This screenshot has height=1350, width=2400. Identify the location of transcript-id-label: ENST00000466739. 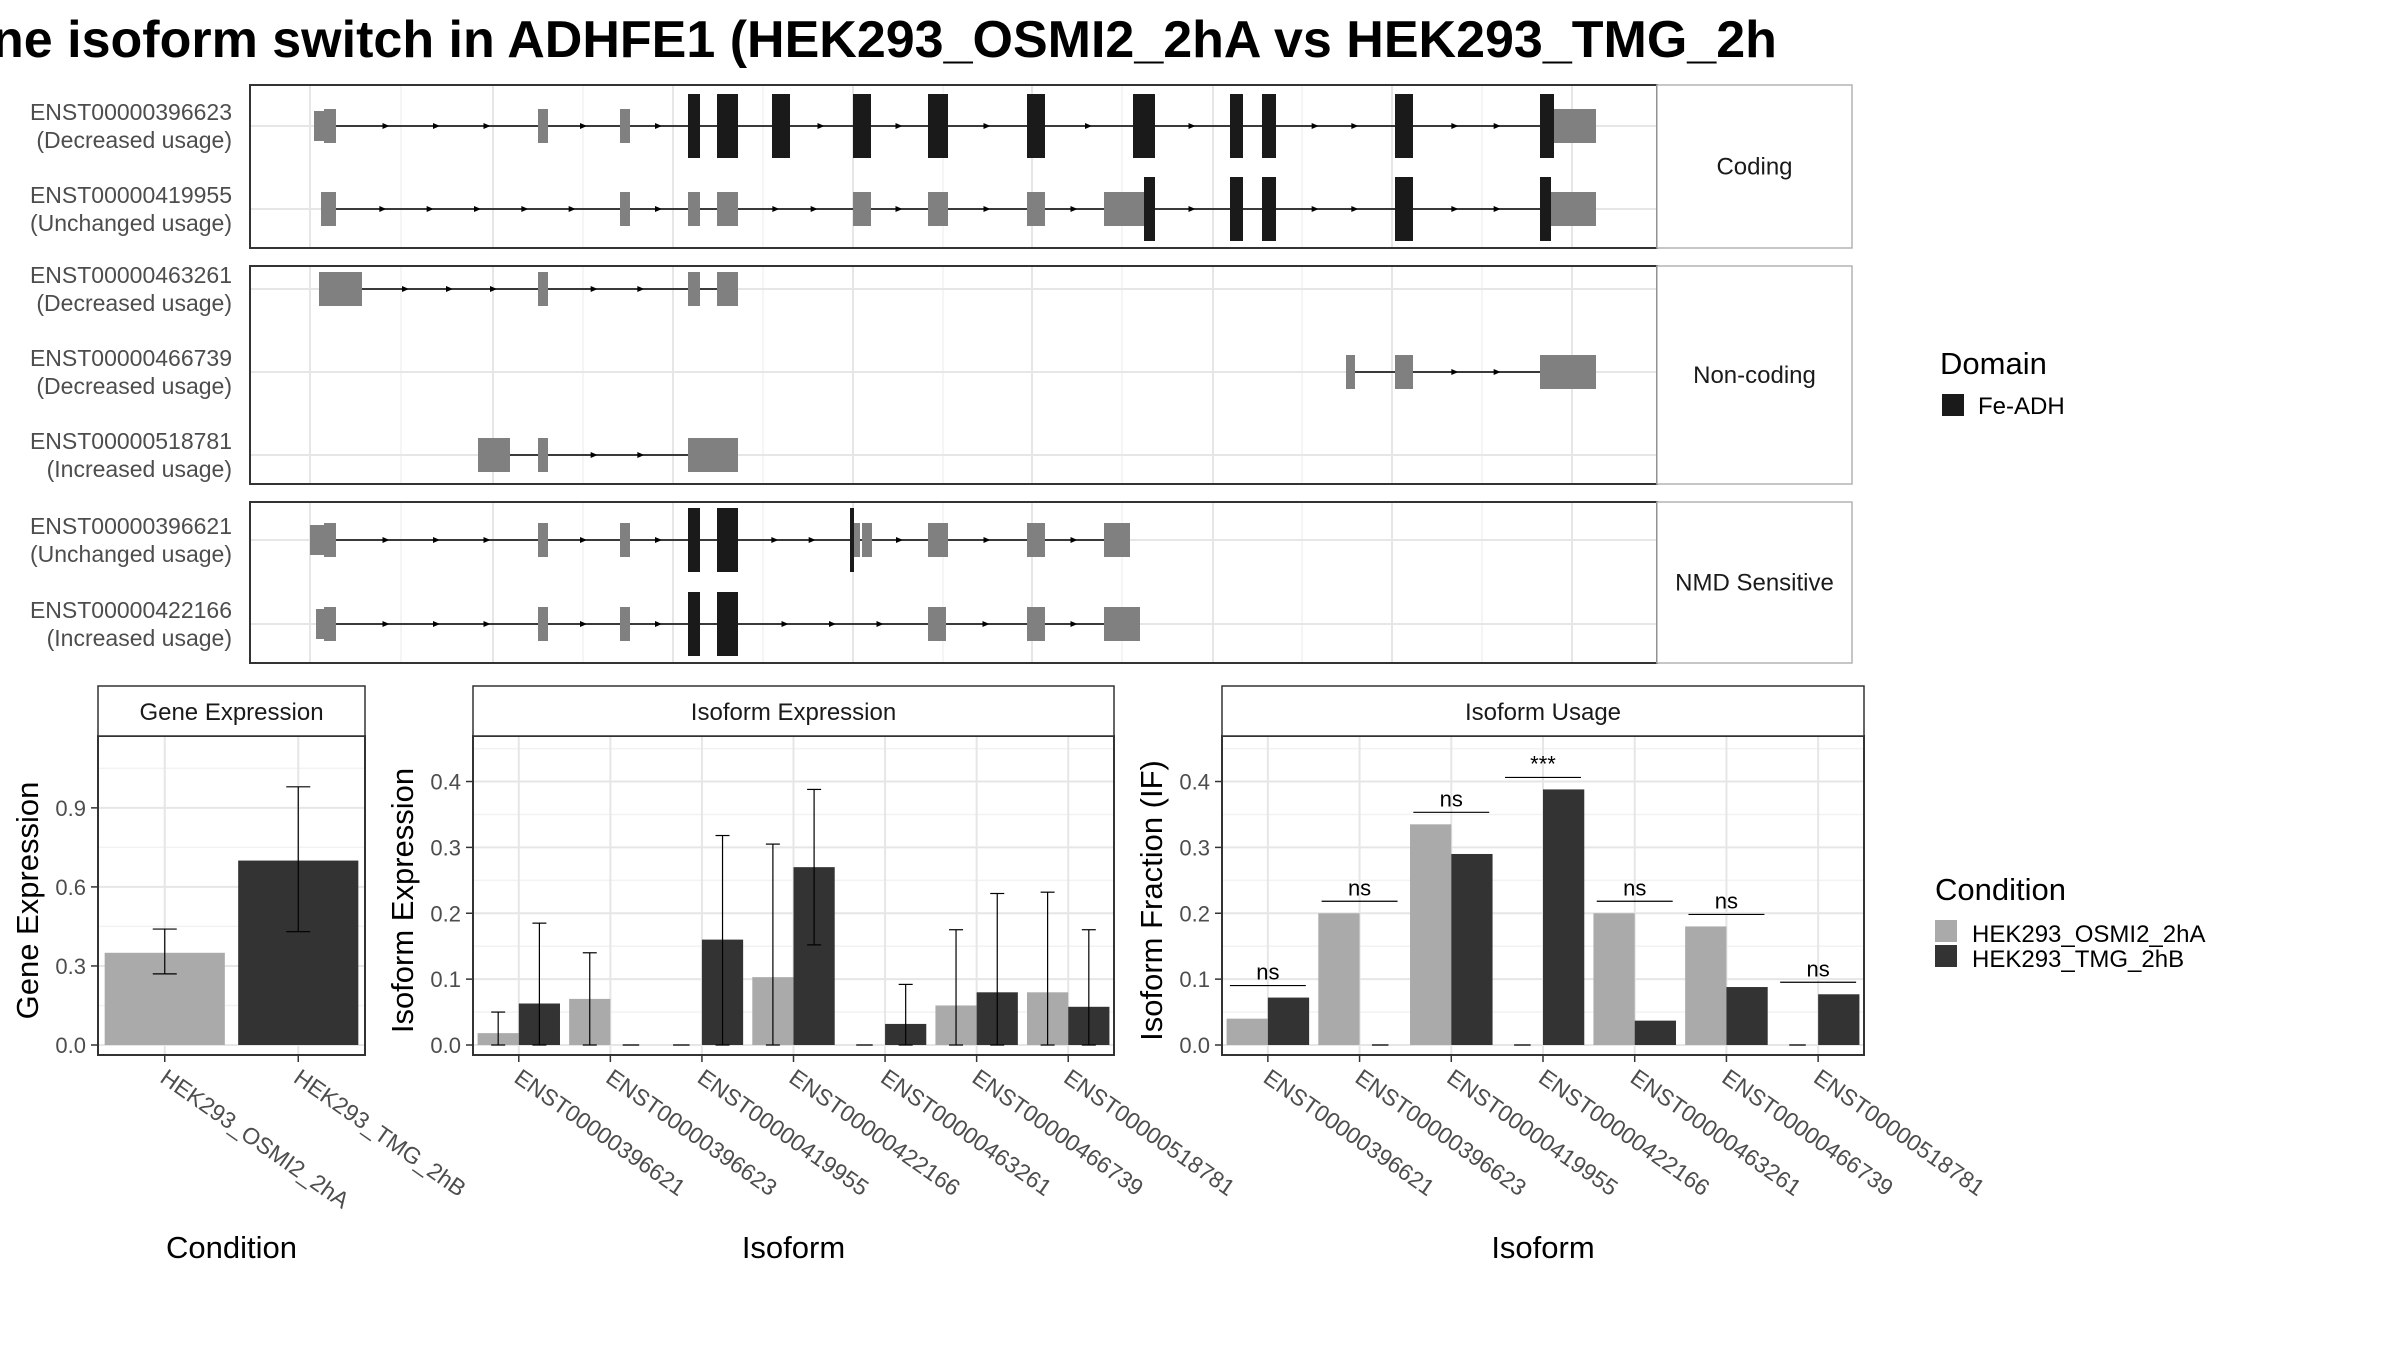
(131, 358).